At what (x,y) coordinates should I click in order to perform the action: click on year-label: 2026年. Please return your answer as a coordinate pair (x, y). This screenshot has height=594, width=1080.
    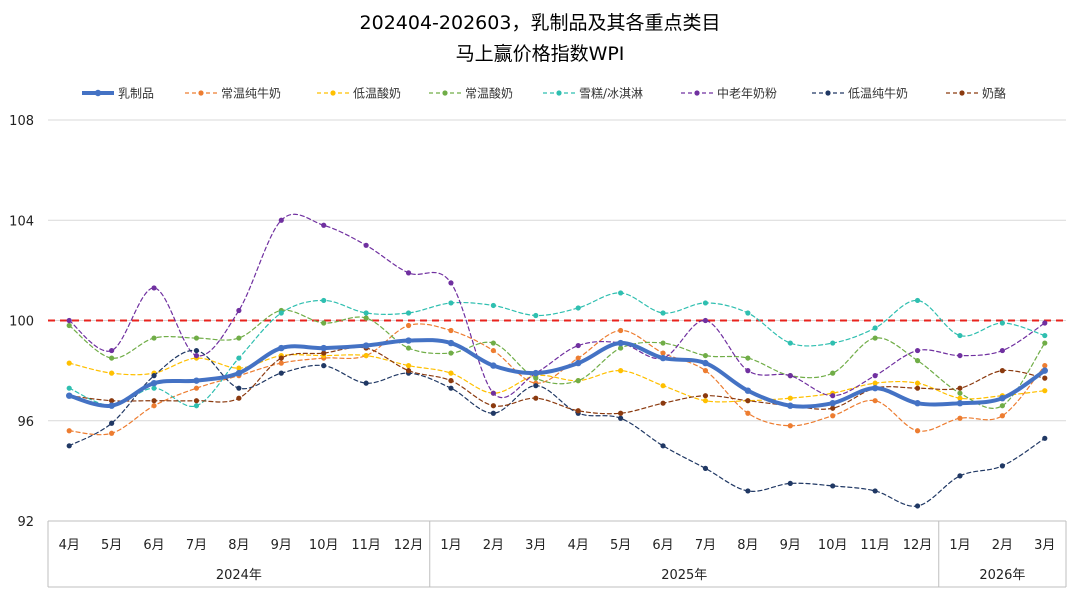
    Looking at the image, I should click on (1002, 575).